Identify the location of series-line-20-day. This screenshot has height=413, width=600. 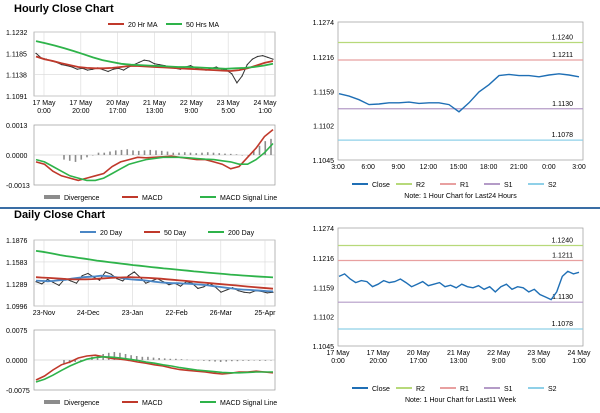
(154, 283).